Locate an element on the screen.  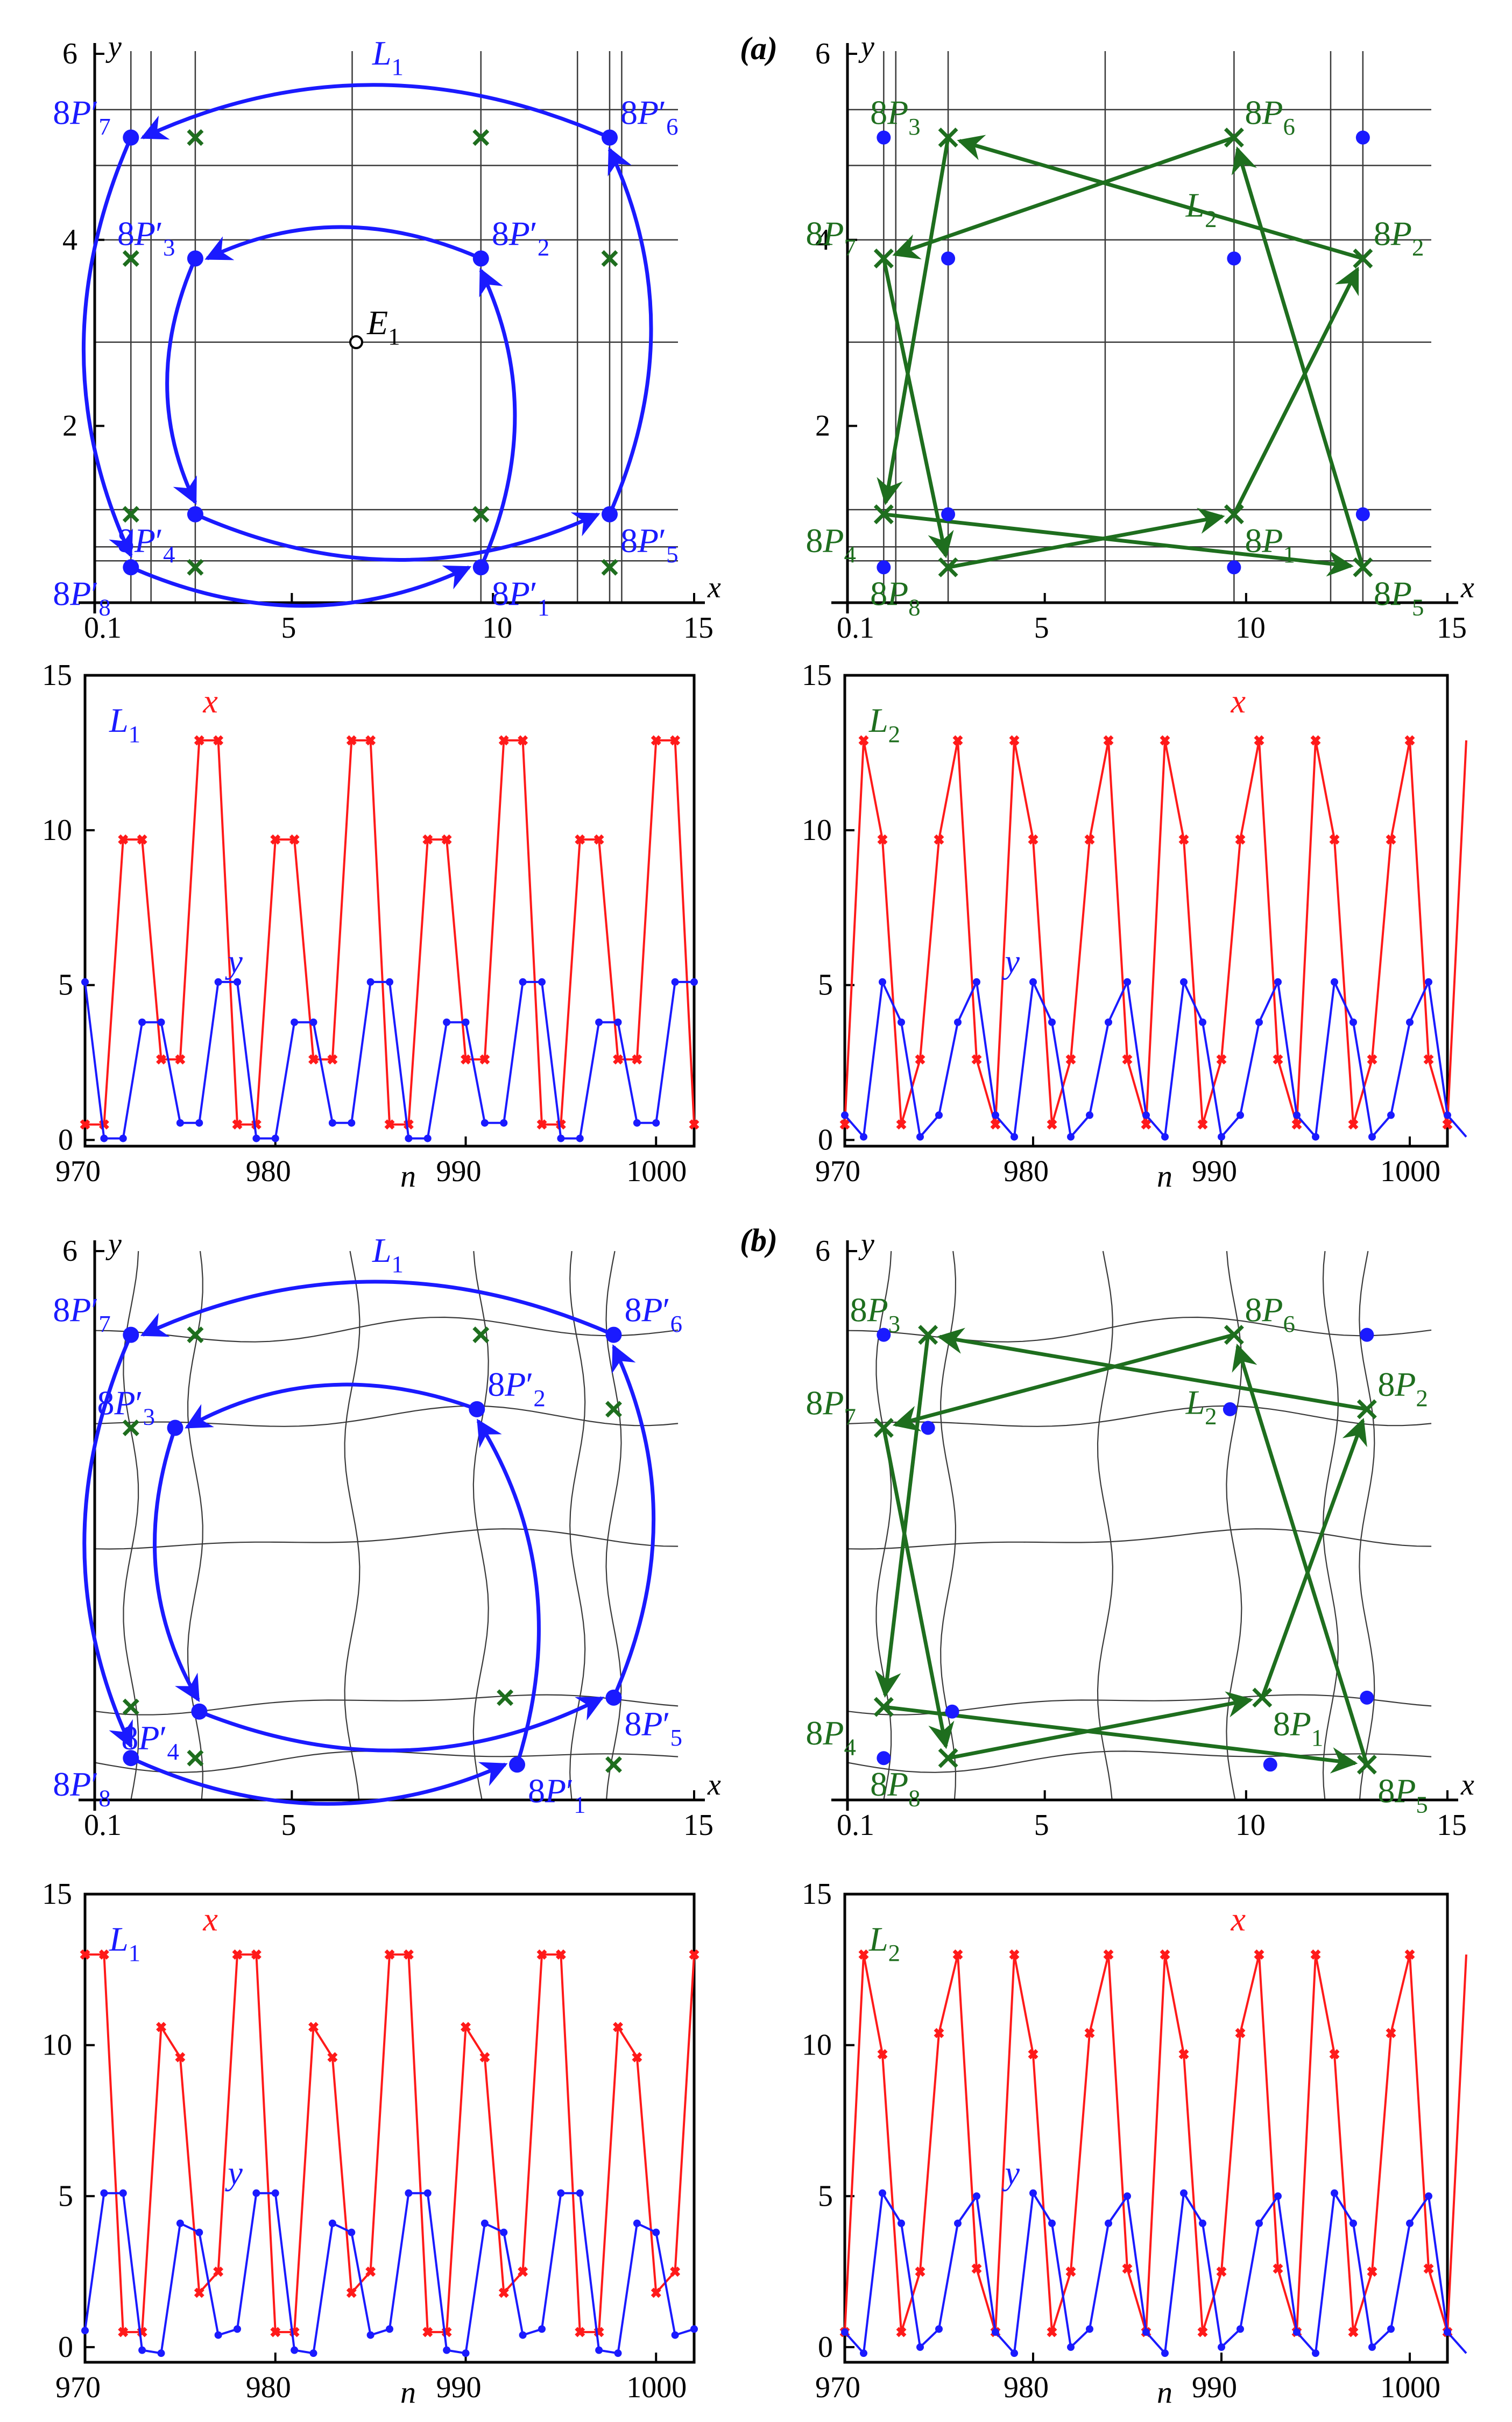
equilibrium-label: E1 is located at coordinates (383, 326).